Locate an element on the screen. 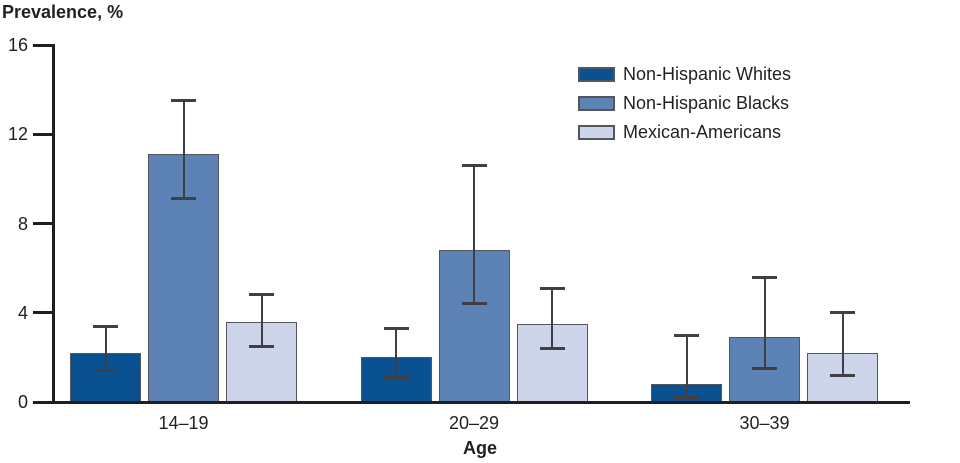 This screenshot has height=463, width=960. x-category-label: 14–19 is located at coordinates (183, 423).